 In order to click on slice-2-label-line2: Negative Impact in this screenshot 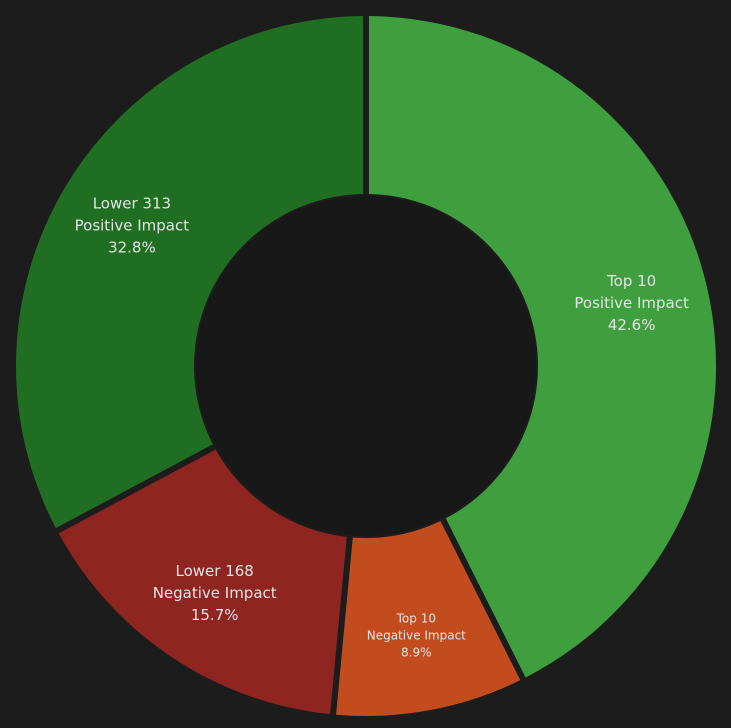, I will do `click(215, 593)`.